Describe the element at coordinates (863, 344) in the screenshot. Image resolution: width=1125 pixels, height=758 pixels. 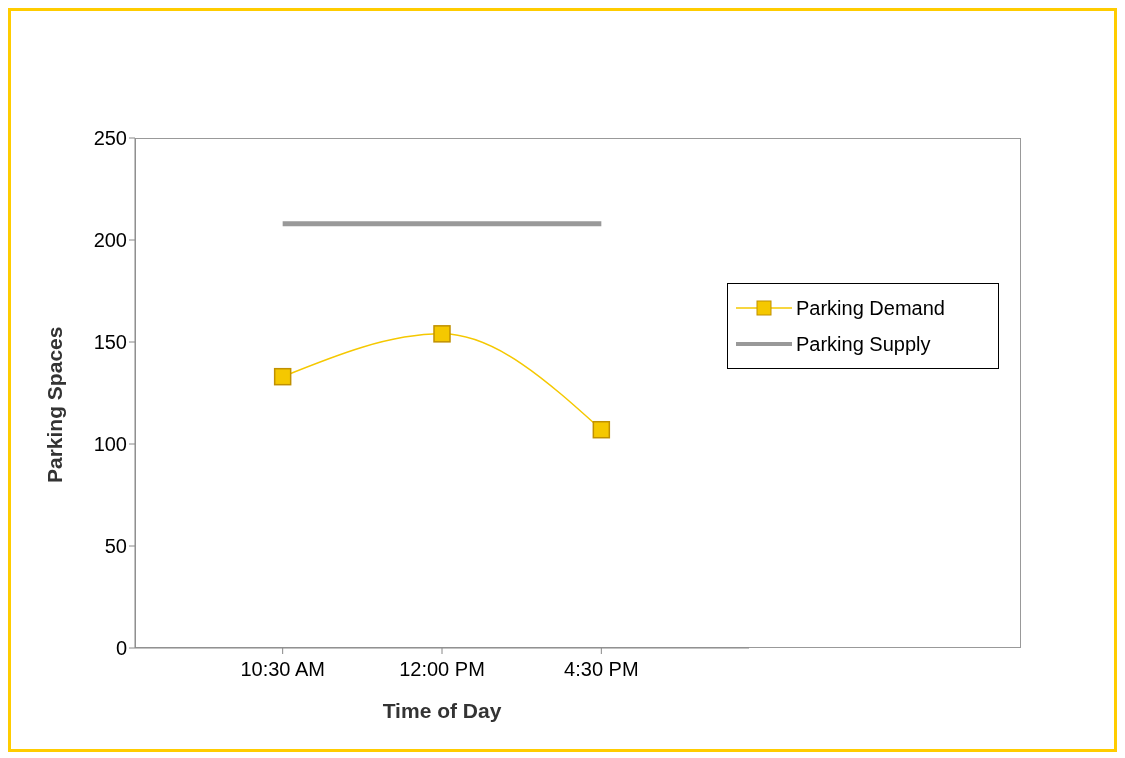
I see `legend-label: Parking Supply` at that location.